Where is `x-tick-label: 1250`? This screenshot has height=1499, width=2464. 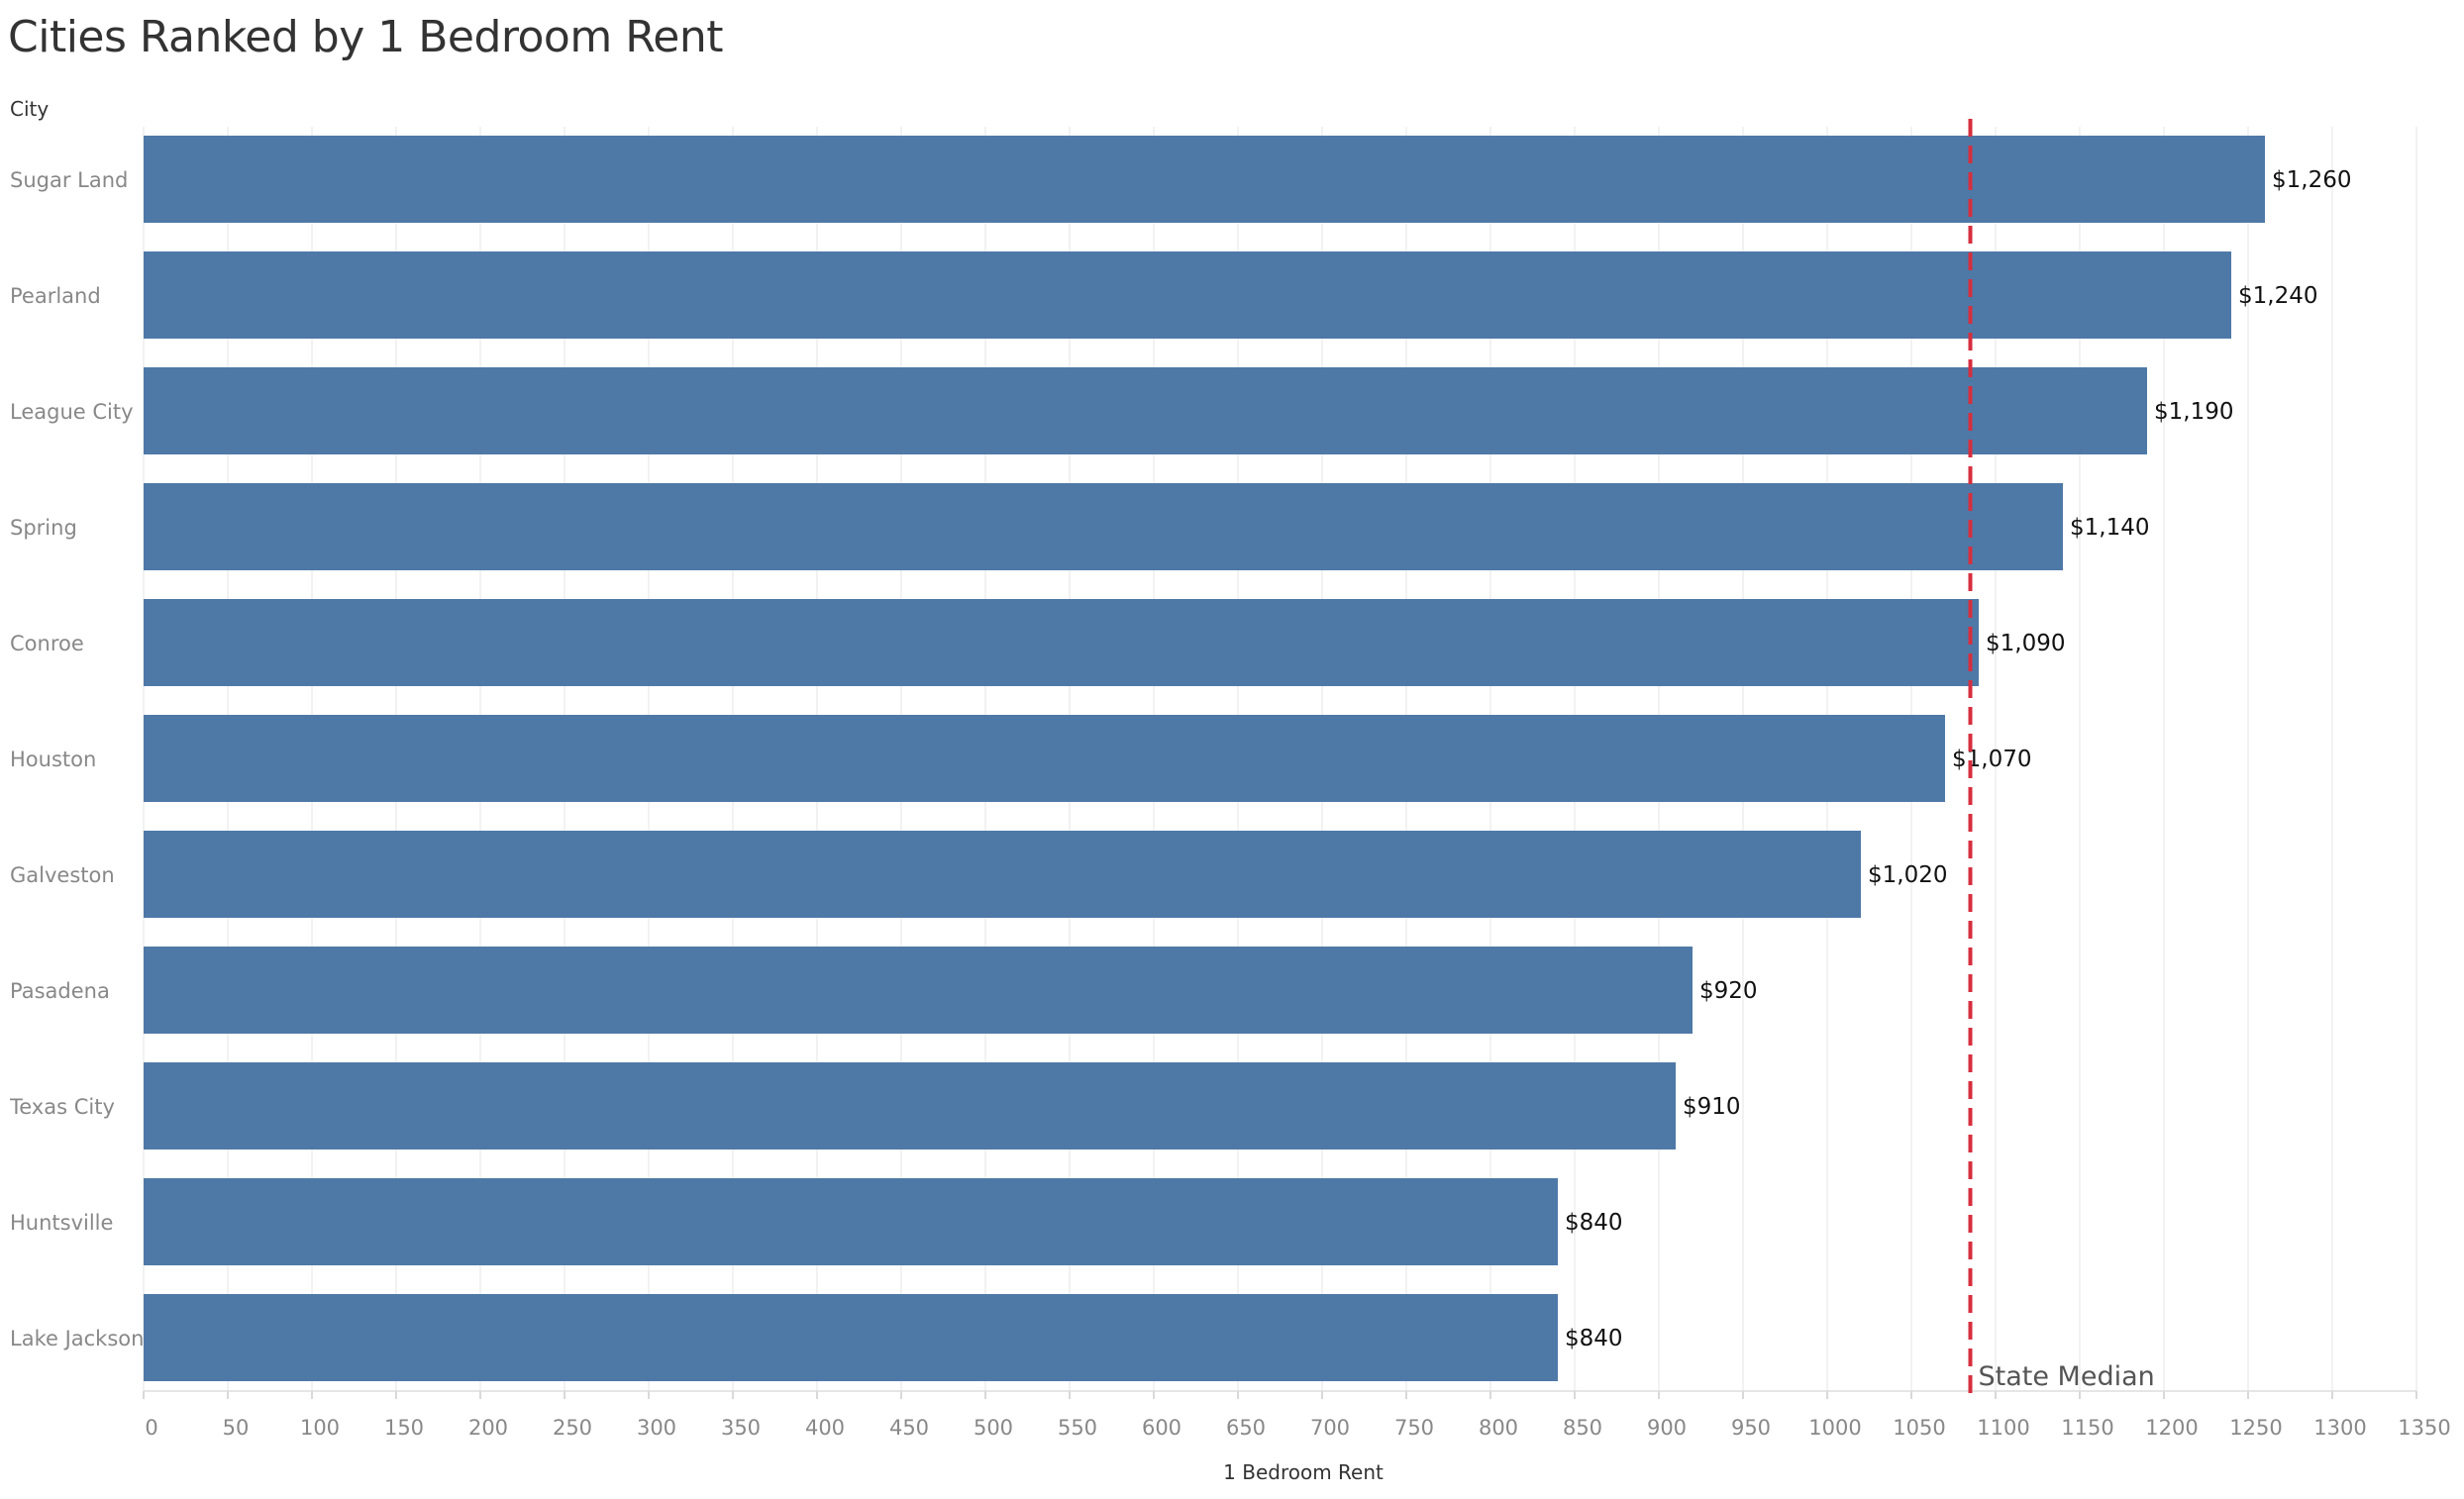 x-tick-label: 1250 is located at coordinates (2255, 1428).